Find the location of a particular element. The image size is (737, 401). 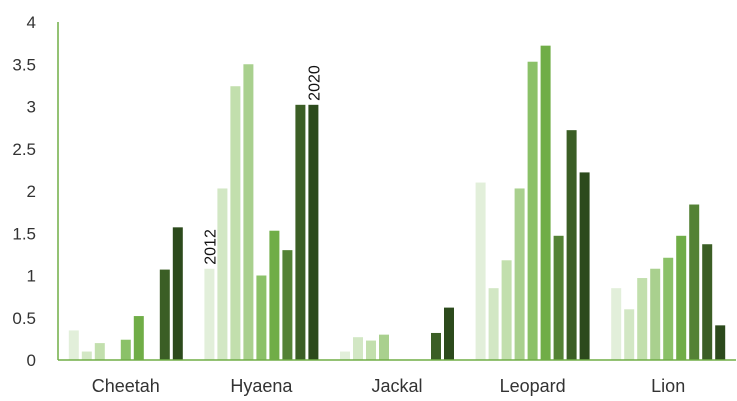

category-label: Lion is located at coordinates (668, 386).